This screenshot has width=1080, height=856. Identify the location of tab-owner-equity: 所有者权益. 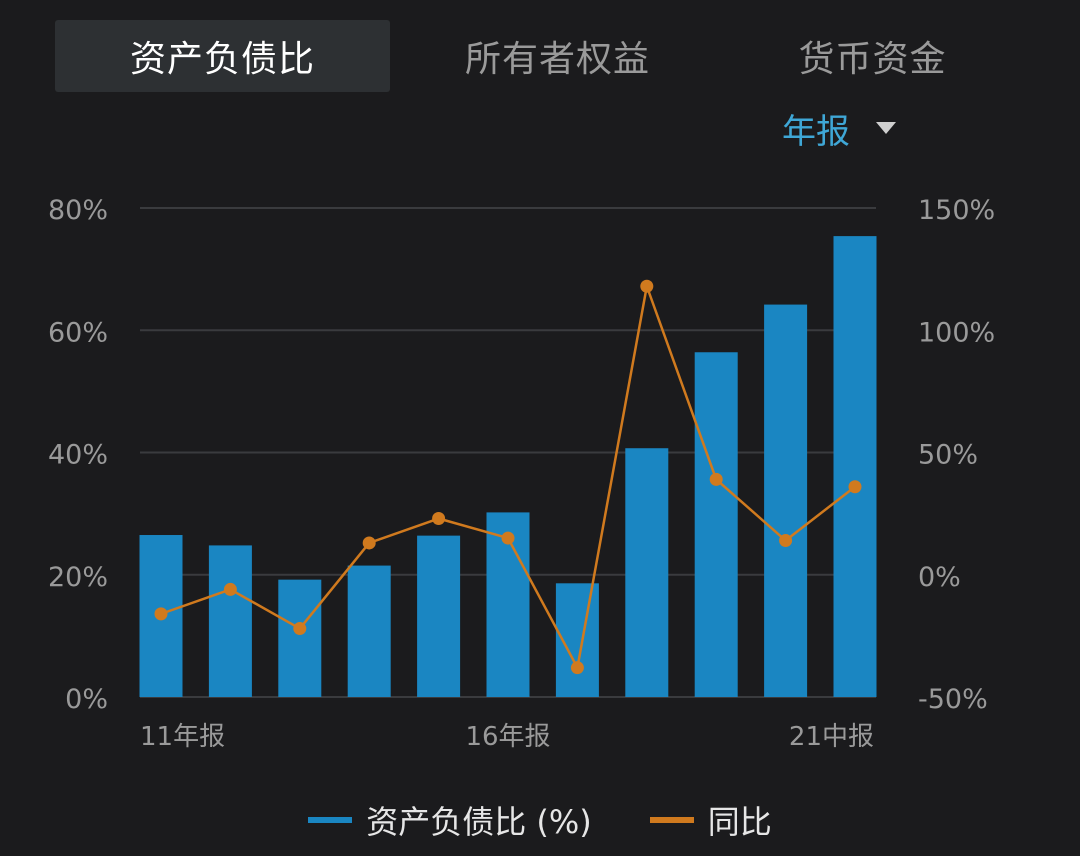
(557, 59).